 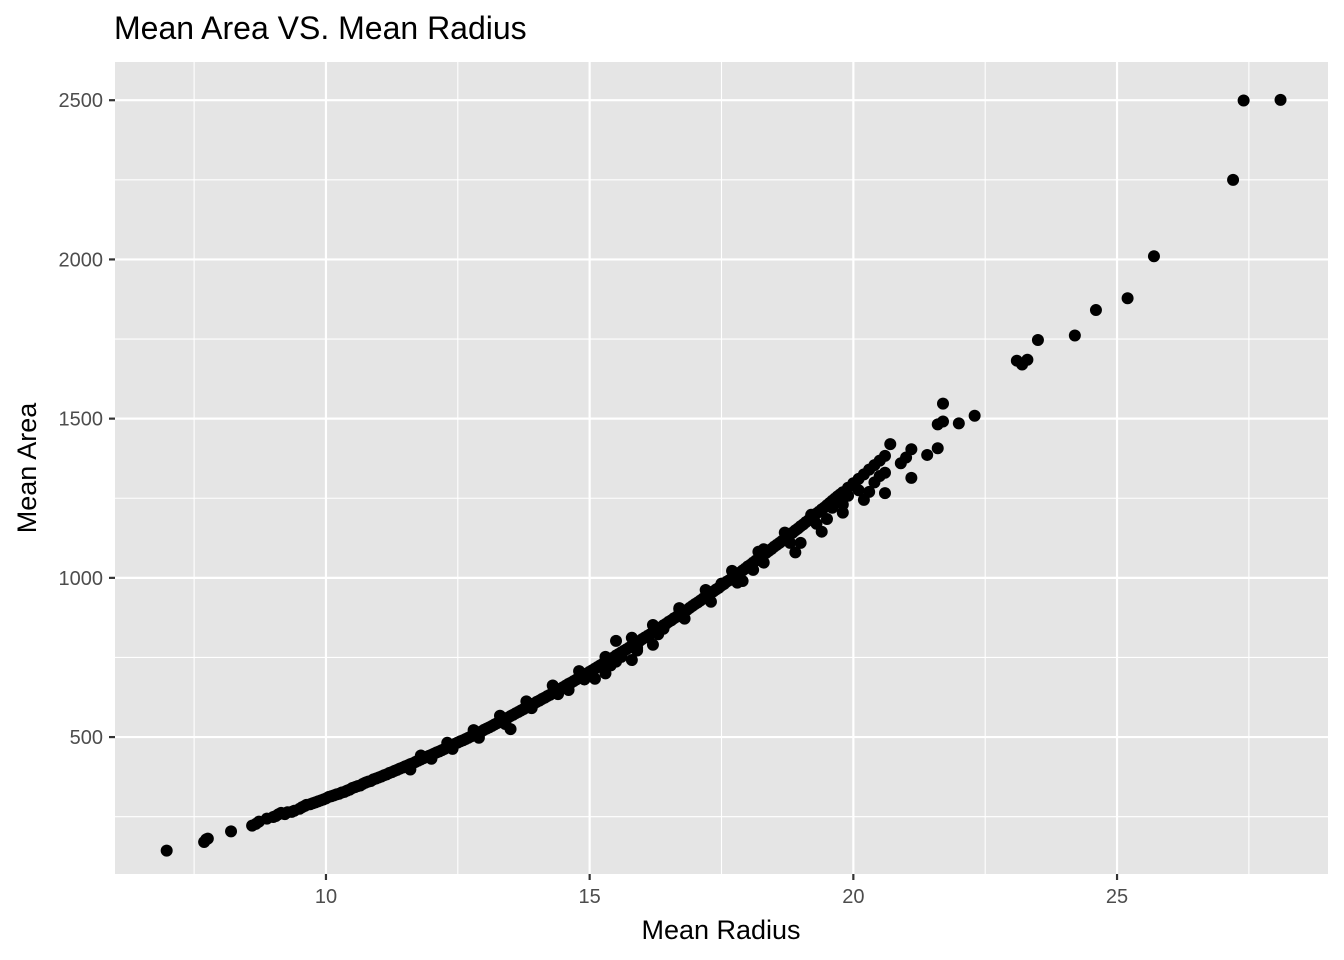 What do you see at coordinates (720, 930) in the screenshot?
I see `x-axis-title: Mean Radius` at bounding box center [720, 930].